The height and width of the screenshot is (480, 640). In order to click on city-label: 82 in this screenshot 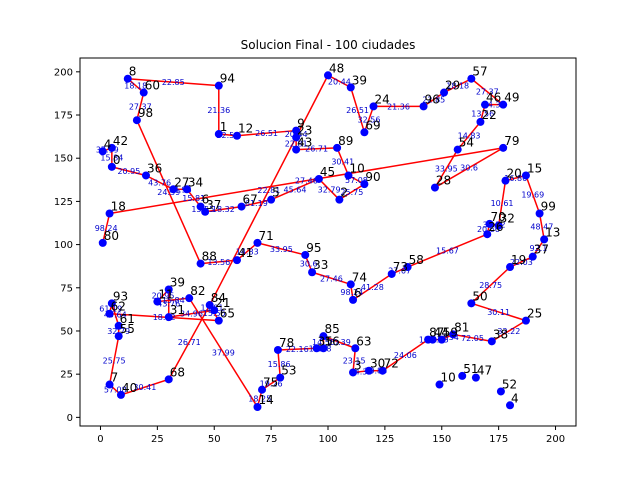, I will do `click(197, 291)`.